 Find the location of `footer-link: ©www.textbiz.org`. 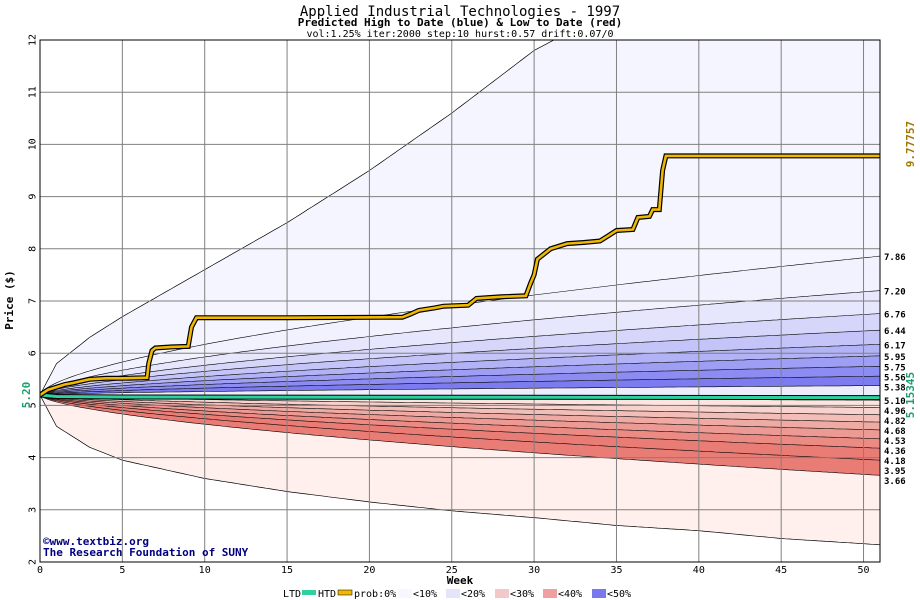

footer-link: ©www.textbiz.org is located at coordinates (96, 541).